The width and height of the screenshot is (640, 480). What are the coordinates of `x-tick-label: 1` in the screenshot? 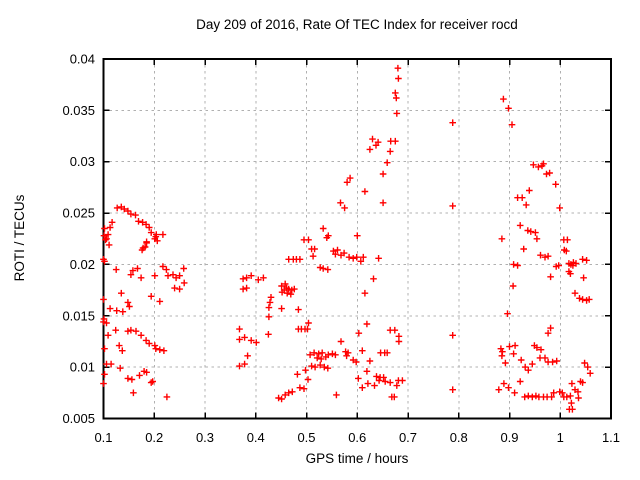 It's located at (560, 437).